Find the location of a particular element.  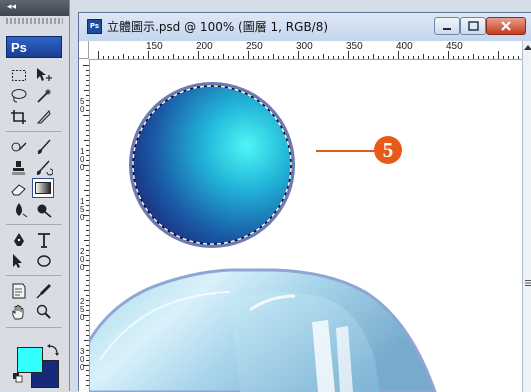

close-button is located at coordinates (506, 26).